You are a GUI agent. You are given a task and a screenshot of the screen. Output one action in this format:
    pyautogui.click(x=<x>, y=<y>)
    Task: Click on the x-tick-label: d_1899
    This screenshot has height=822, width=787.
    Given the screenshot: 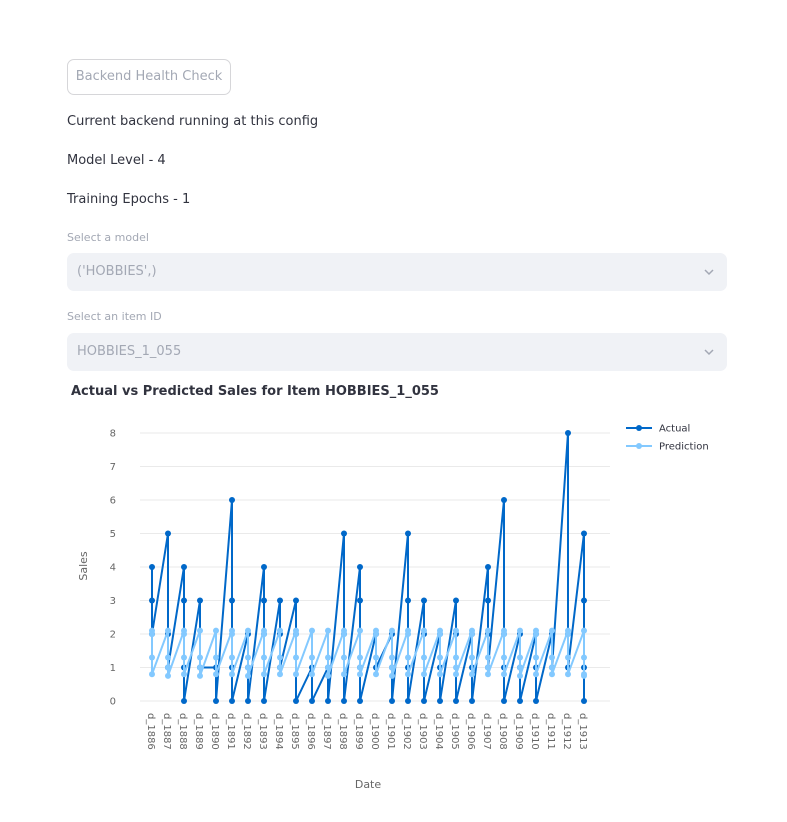 What is the action you would take?
    pyautogui.click(x=358, y=731)
    